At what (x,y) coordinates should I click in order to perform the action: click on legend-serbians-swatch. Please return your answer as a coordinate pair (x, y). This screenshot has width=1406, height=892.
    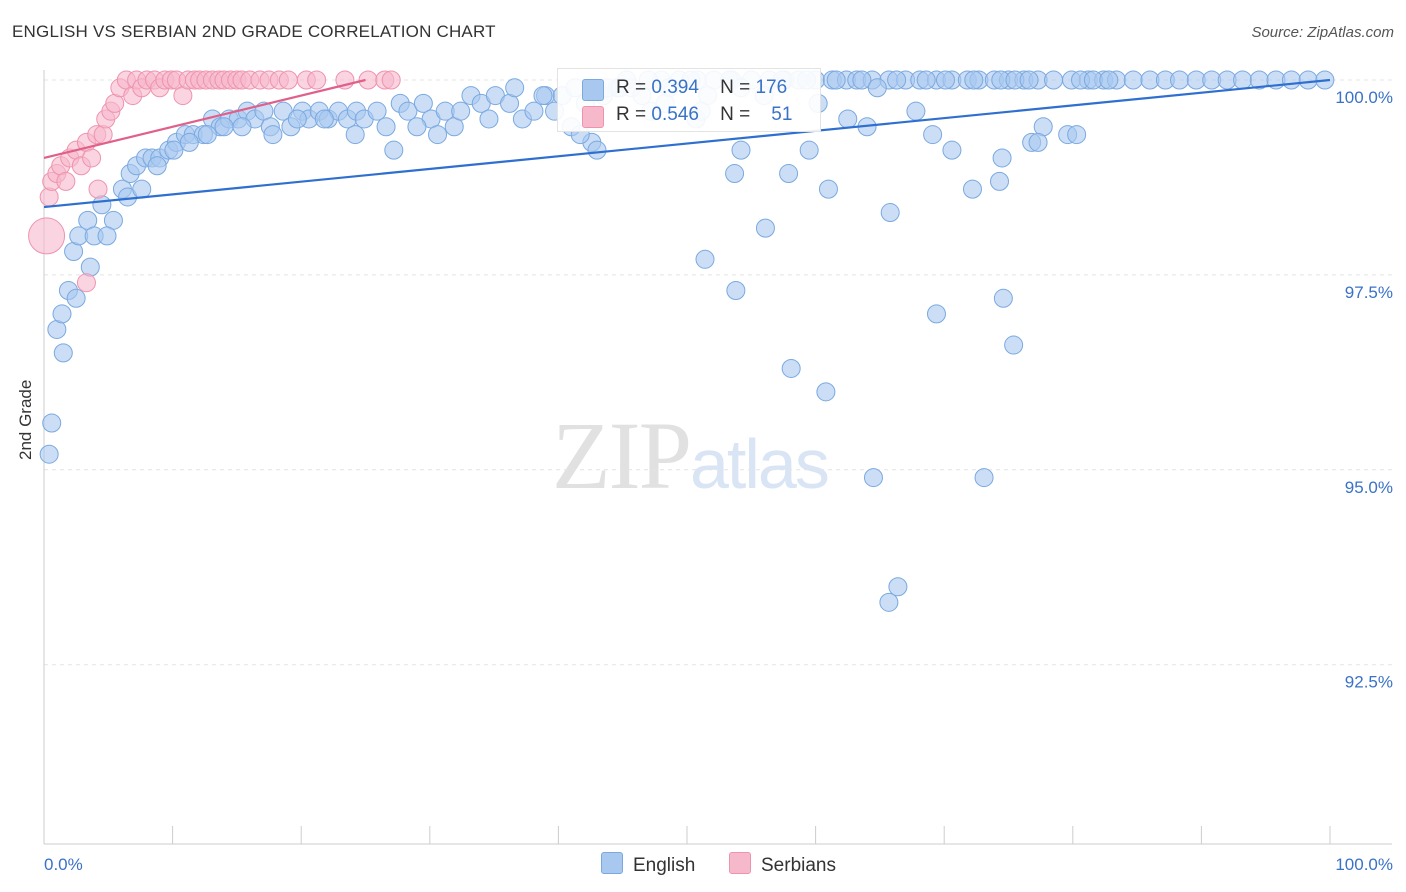
    Looking at the image, I should click on (740, 863).